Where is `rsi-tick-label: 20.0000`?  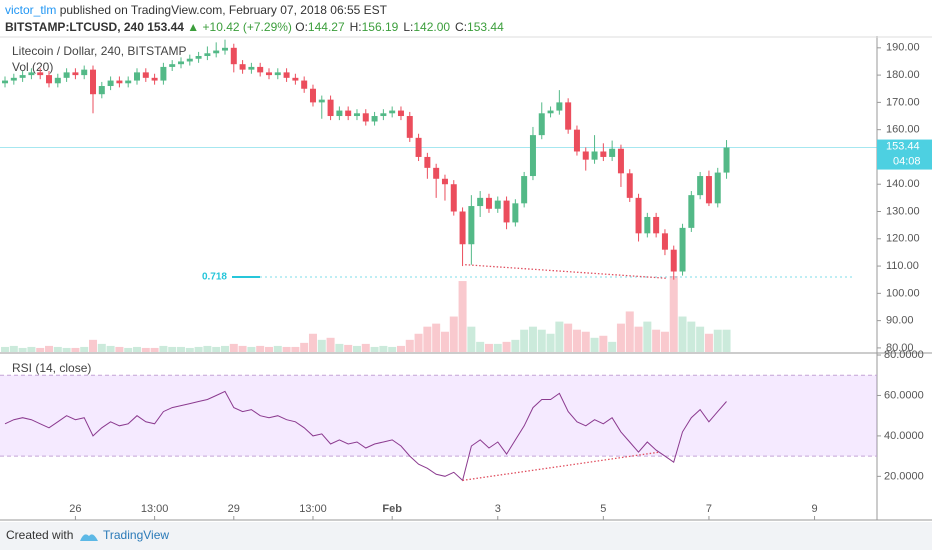
rsi-tick-label: 20.0000 is located at coordinates (904, 476).